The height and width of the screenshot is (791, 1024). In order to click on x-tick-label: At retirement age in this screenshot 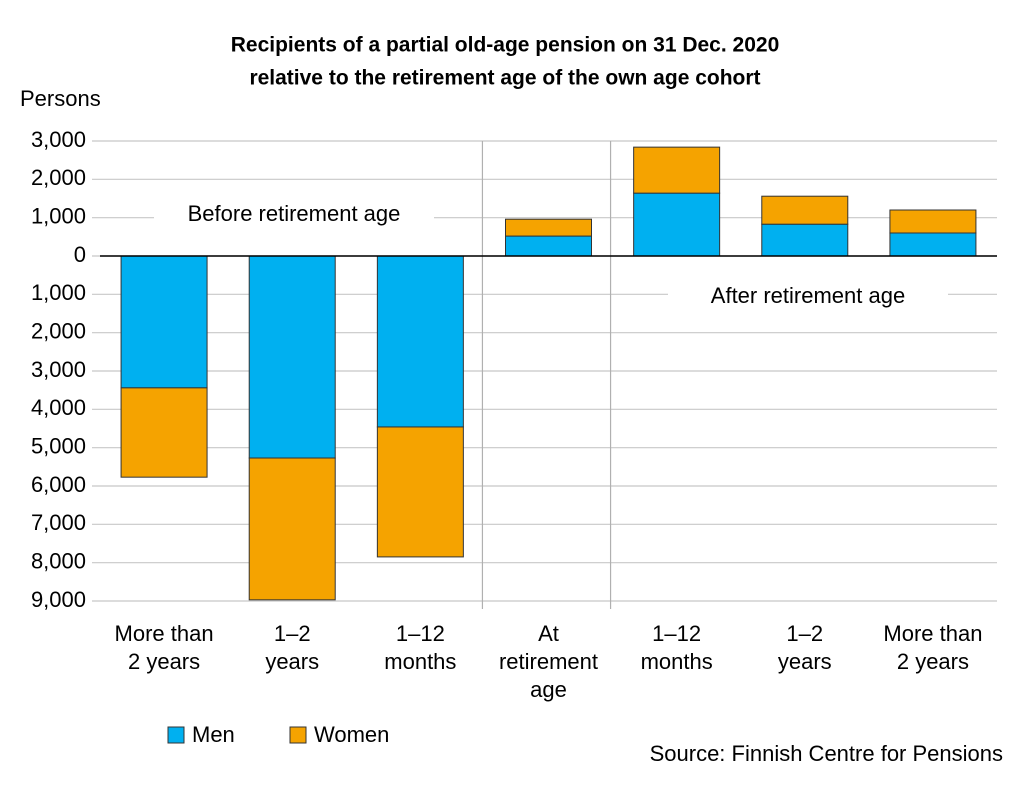, I will do `click(548, 661)`.